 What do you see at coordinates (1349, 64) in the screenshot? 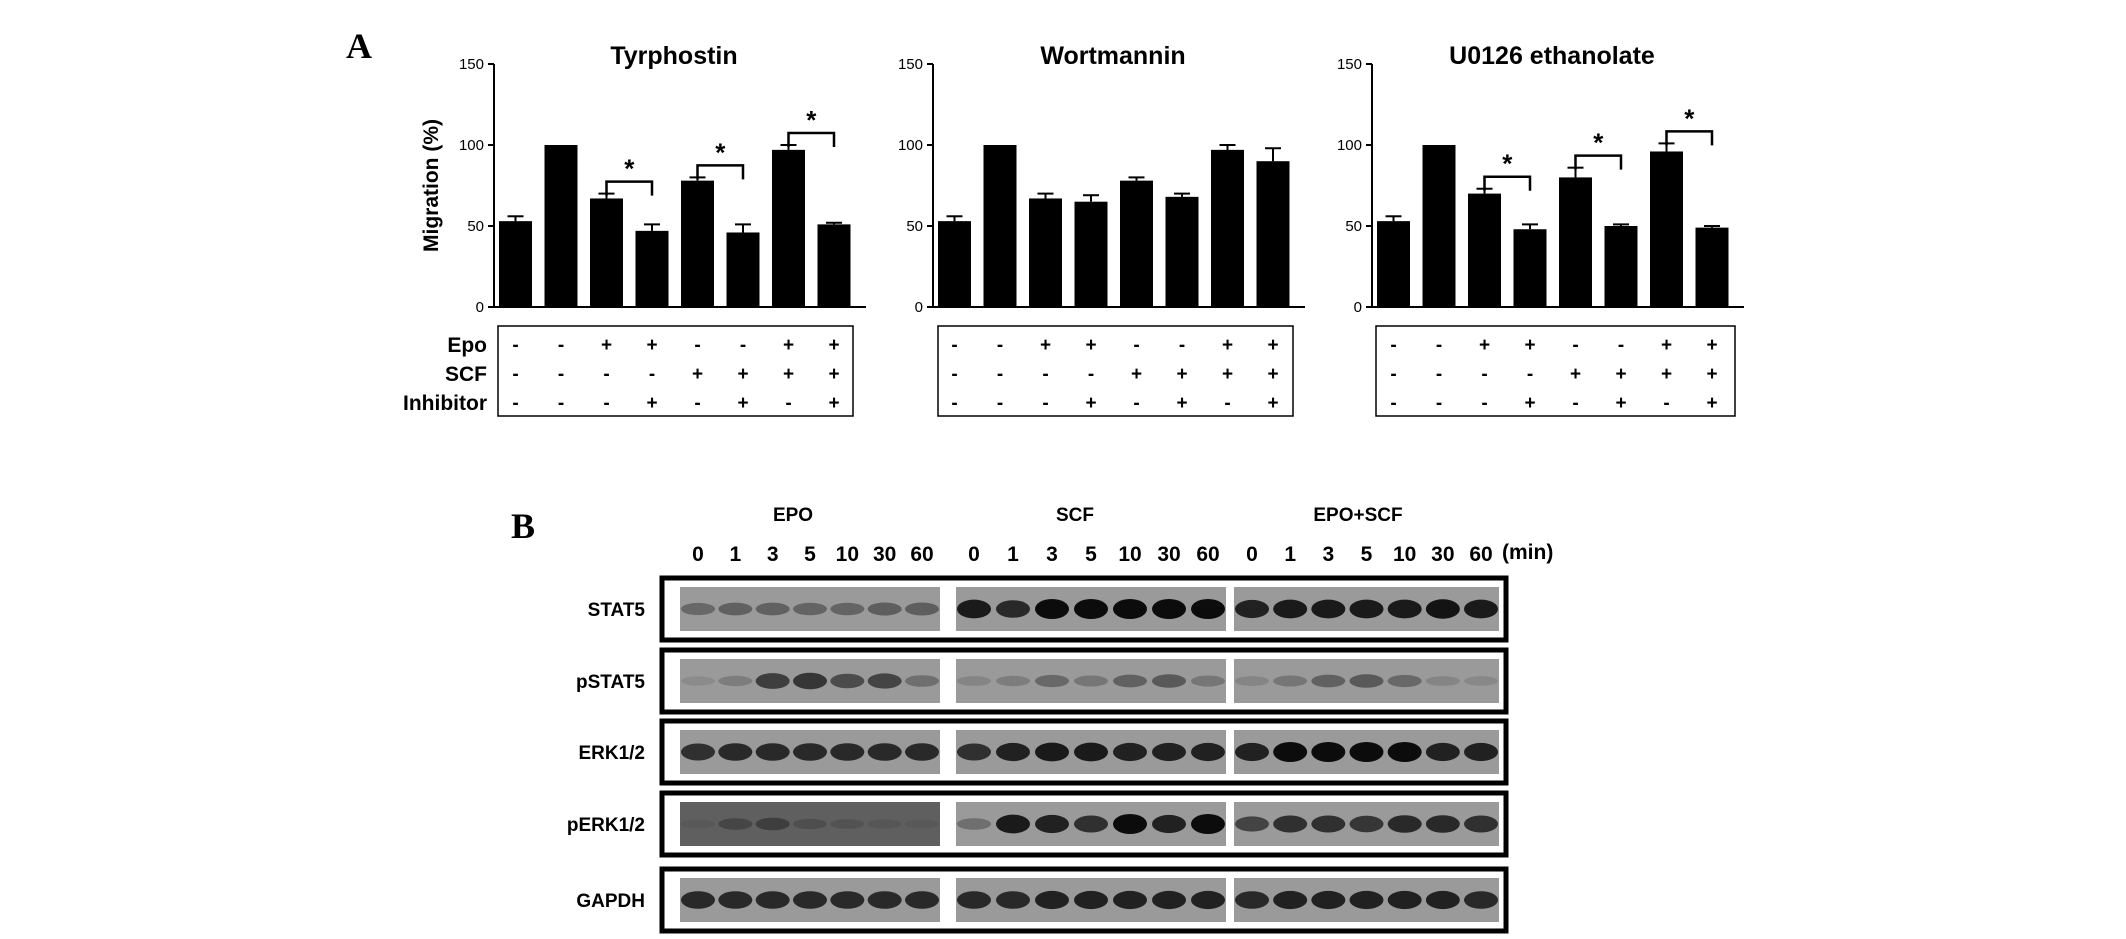
I see `y-tick-label: 150` at bounding box center [1349, 64].